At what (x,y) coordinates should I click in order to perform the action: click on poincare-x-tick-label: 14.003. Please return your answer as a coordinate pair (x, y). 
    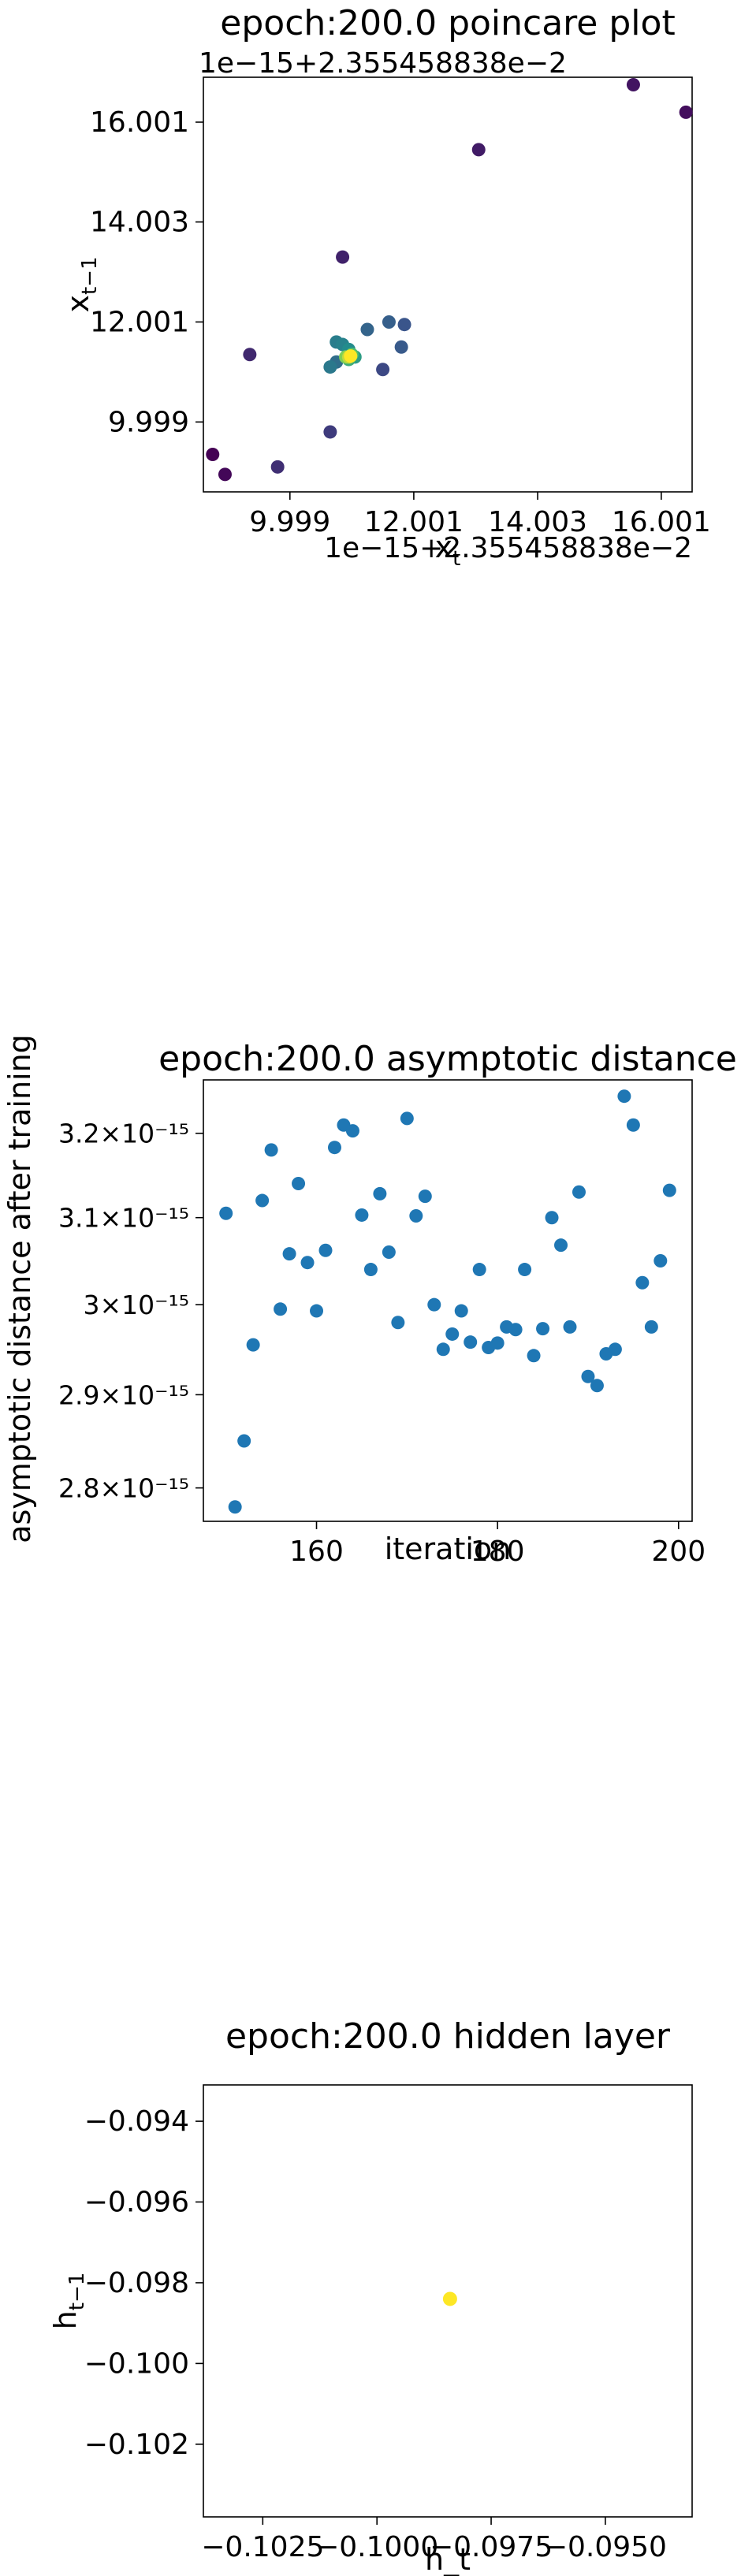
    Looking at the image, I should click on (538, 522).